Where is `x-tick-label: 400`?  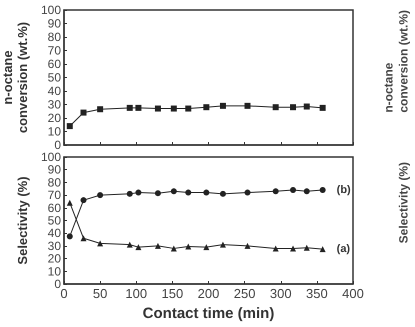 x-tick-label: 400 is located at coordinates (353, 293).